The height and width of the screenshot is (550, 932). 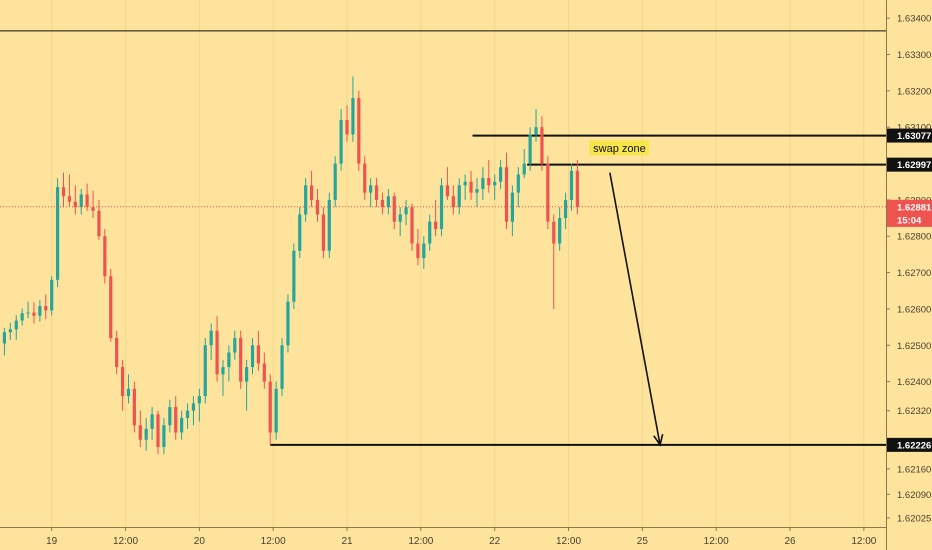 I want to click on time-tick-label: 12:00, so click(x=716, y=541).